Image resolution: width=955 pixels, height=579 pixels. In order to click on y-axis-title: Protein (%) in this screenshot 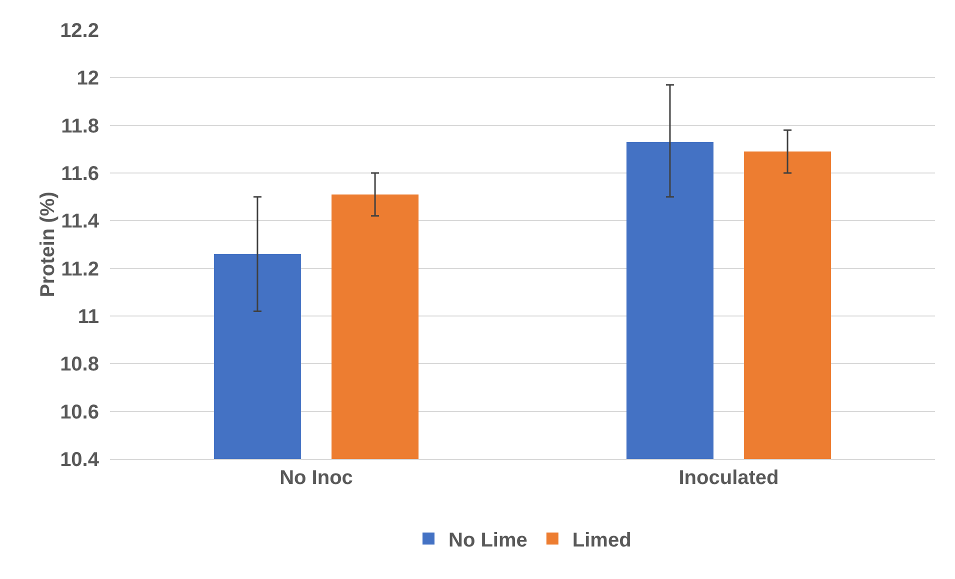, I will do `click(48, 245)`.